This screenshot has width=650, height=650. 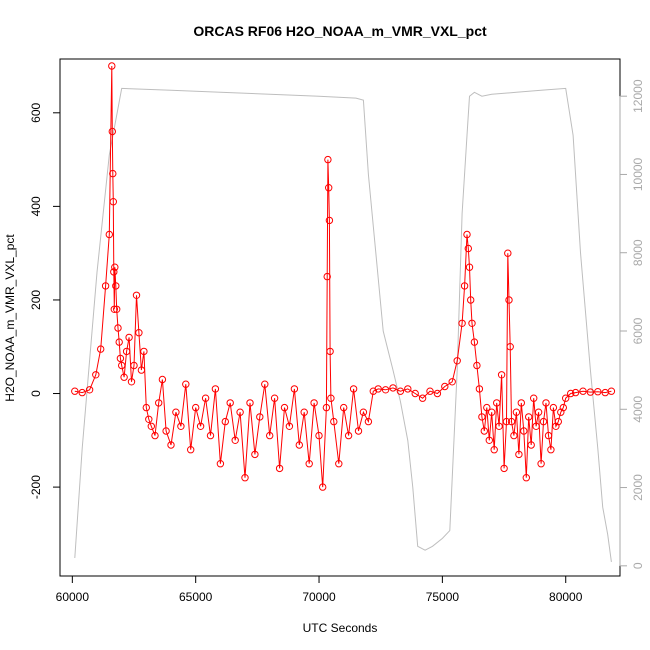 I want to click on x-tick-label: 65000, so click(x=196, y=597).